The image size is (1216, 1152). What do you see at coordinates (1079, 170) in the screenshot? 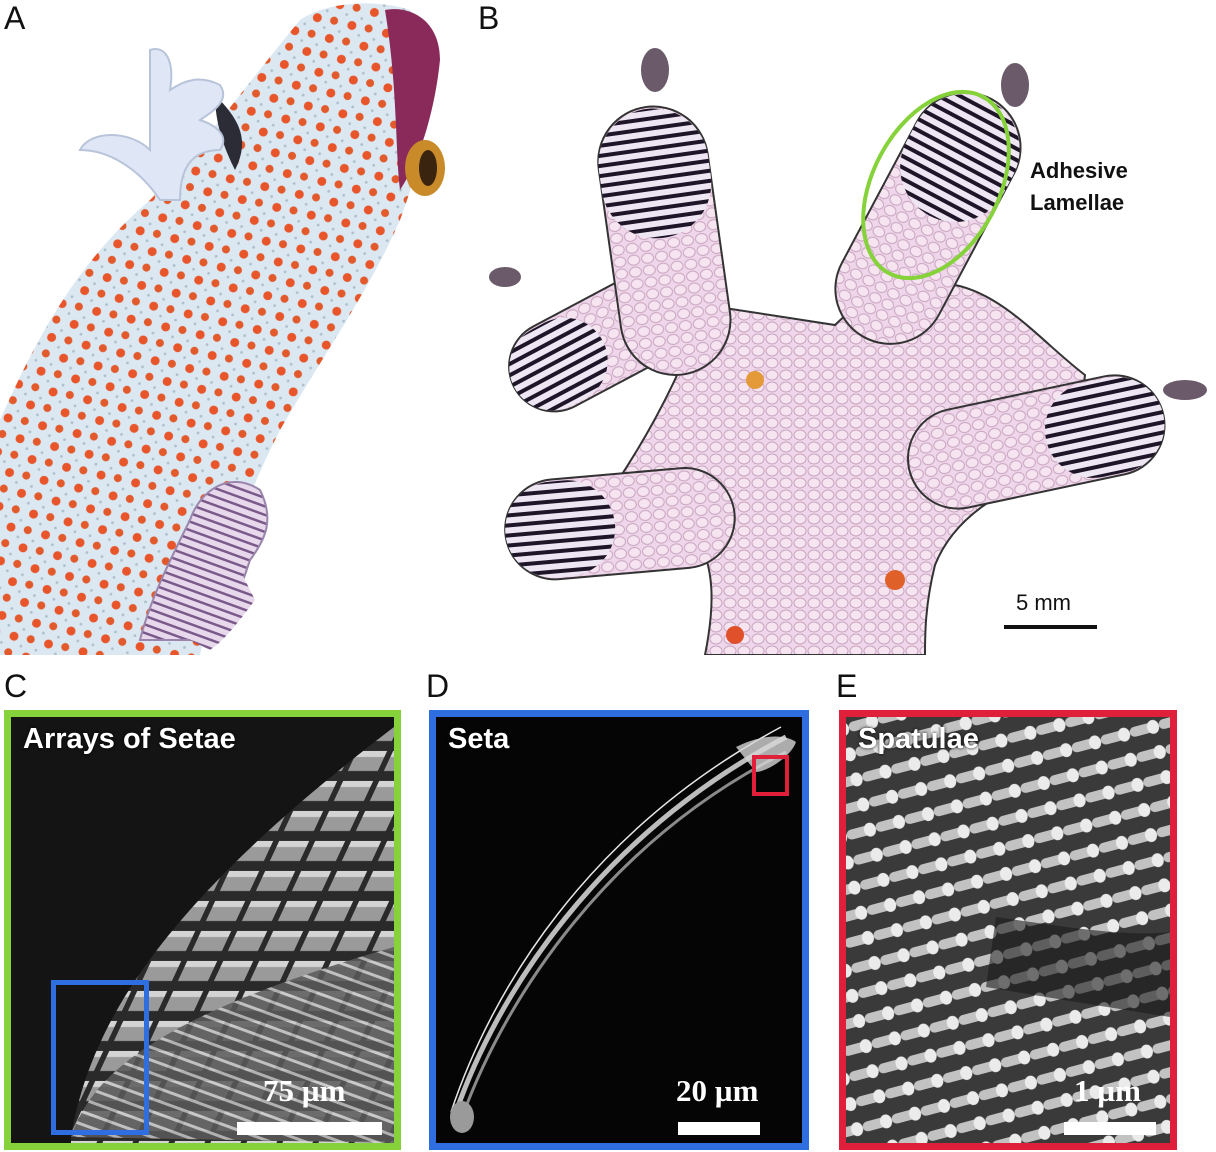
I see `annotation-line-1: Adhesive` at bounding box center [1079, 170].